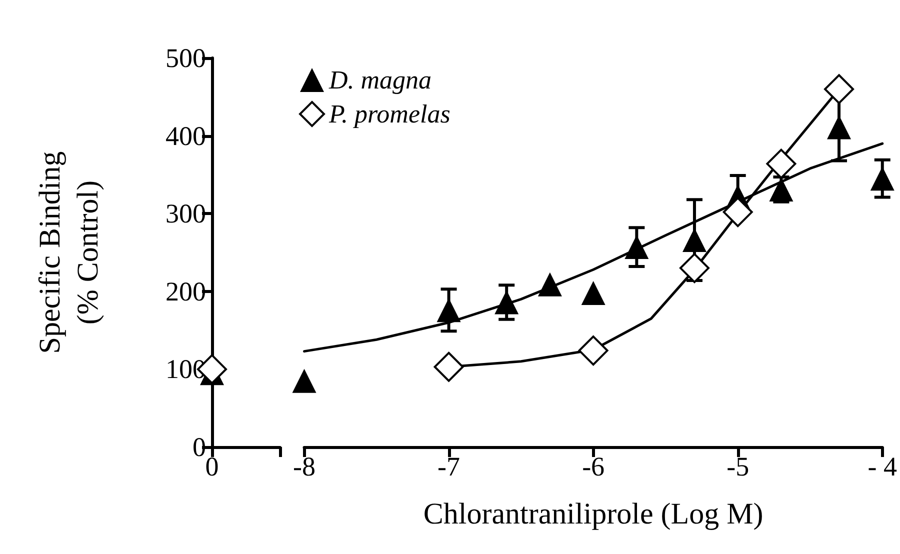  I want to click on x-axis-title: Chlorantraniliprole (Log M), so click(593, 514).